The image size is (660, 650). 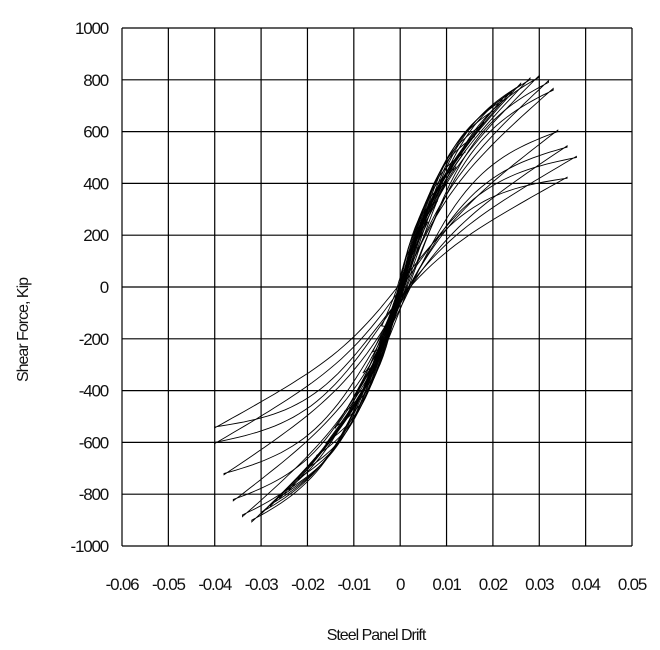 I want to click on x-tick-label: 0.01, so click(x=446, y=584).